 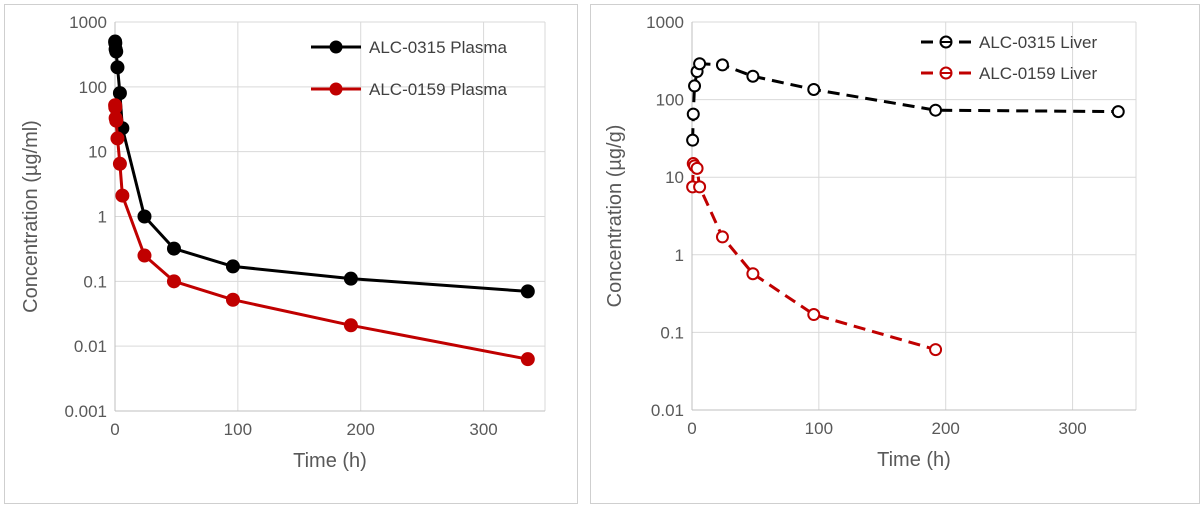 What do you see at coordinates (1038, 42) in the screenshot?
I see `legend-label-alc-0315-liver: ALC-0315 Liver` at bounding box center [1038, 42].